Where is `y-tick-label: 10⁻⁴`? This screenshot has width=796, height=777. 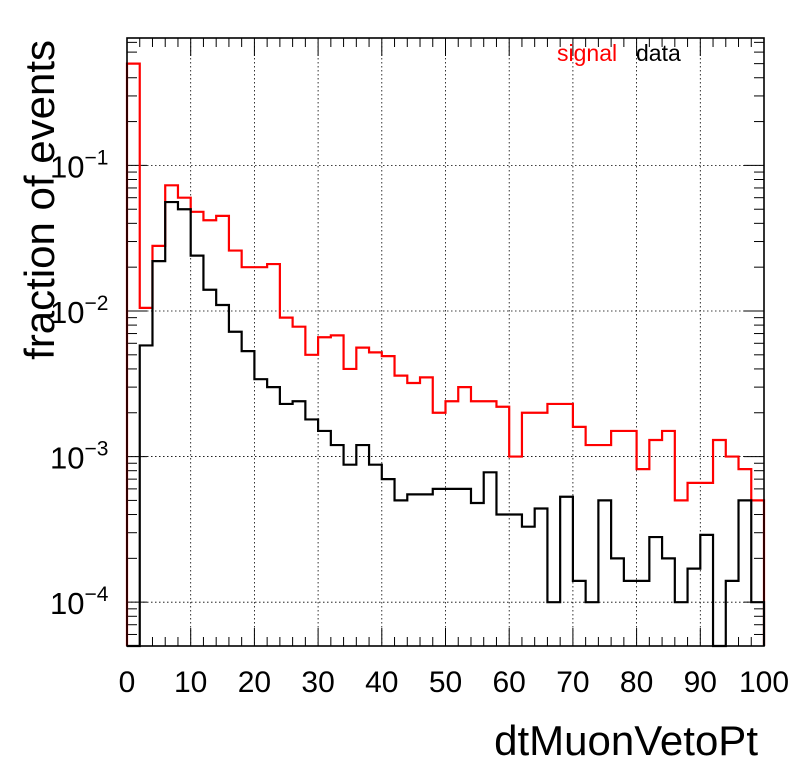
y-tick-label: 10⁻⁴ is located at coordinates (79, 602).